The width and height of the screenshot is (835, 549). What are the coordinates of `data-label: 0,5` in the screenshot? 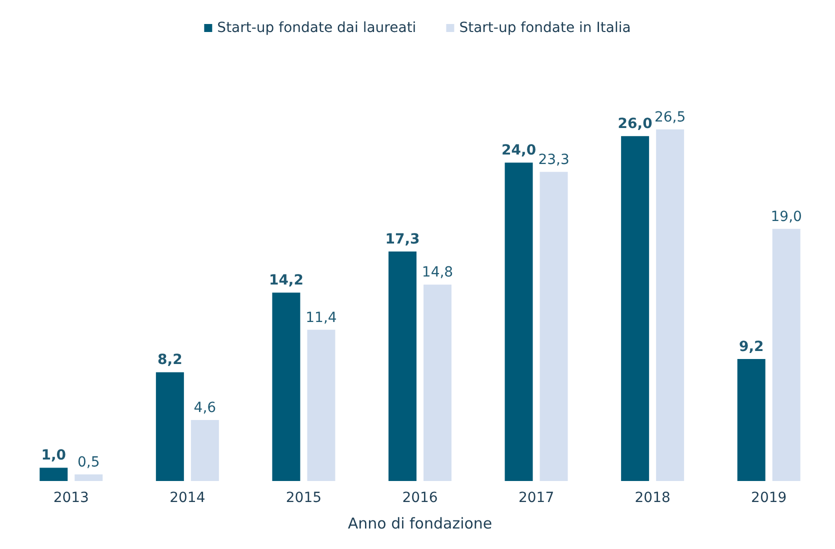 It's located at (89, 462).